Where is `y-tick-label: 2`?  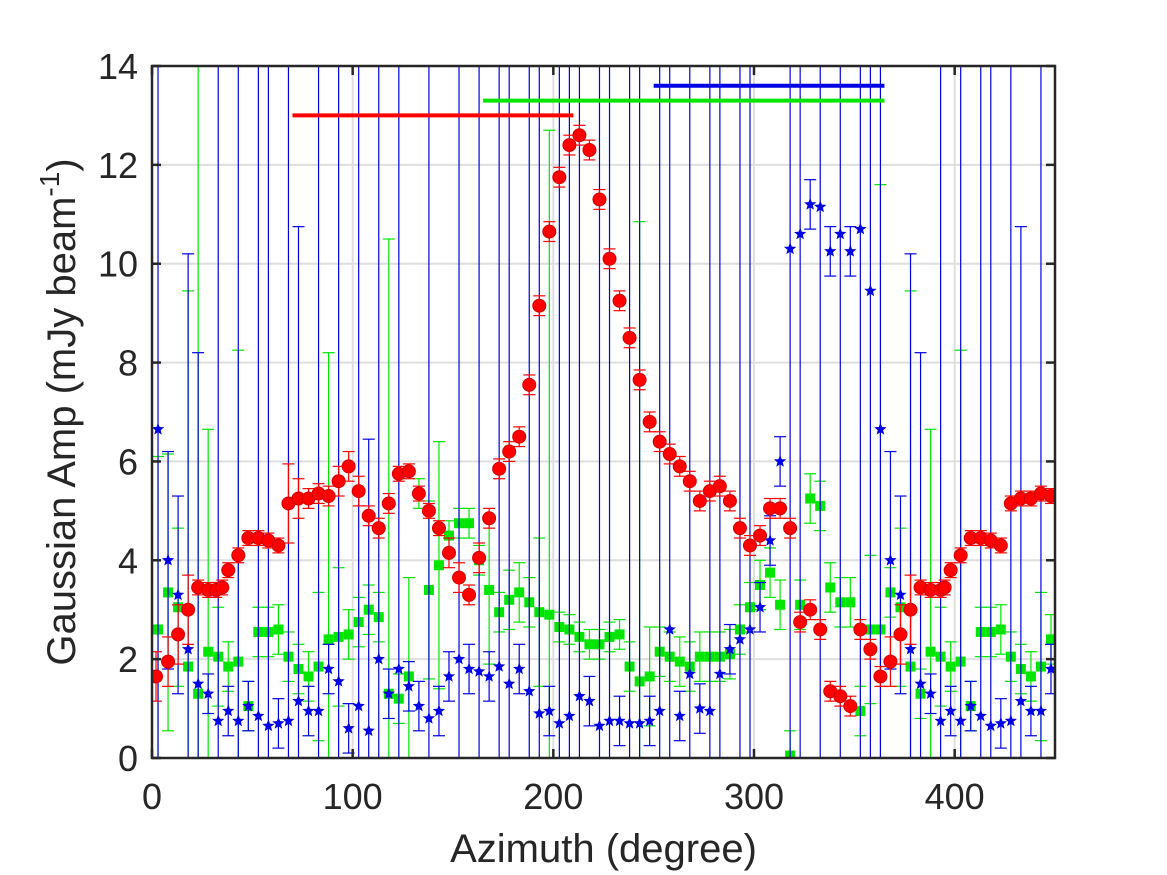 y-tick-label: 2 is located at coordinates (128, 659).